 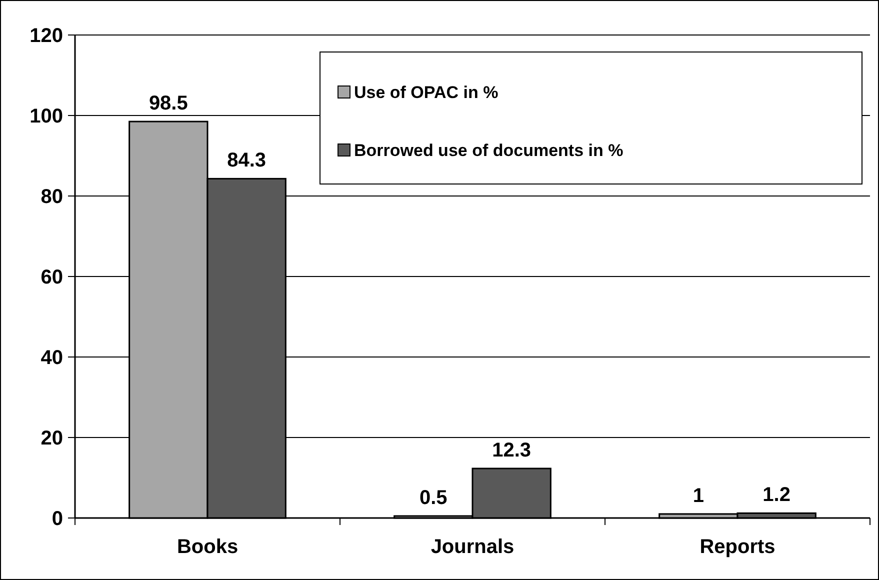 What do you see at coordinates (426, 92) in the screenshot?
I see `legend-label: Use of OPAC in %` at bounding box center [426, 92].